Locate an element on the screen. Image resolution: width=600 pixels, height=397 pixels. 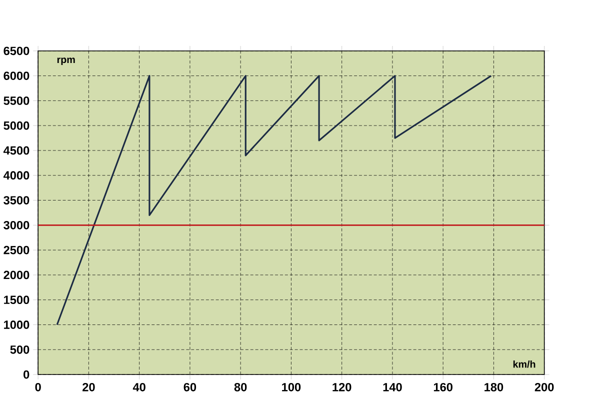
x-tick-label: 140 is located at coordinates (392, 387).